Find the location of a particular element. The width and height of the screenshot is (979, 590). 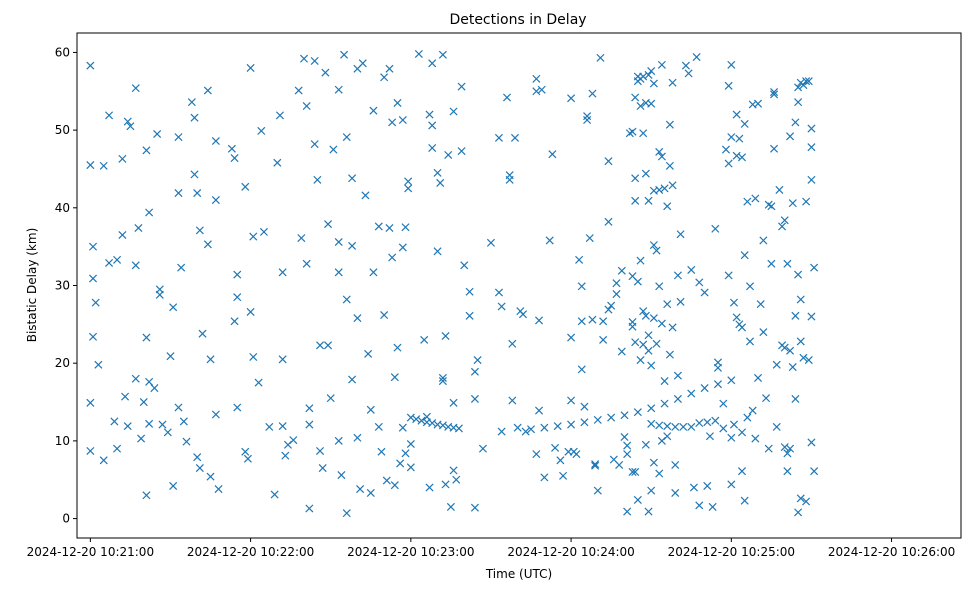

x-tick-label: 2024-12-20 10:24:00 is located at coordinates (570, 552).